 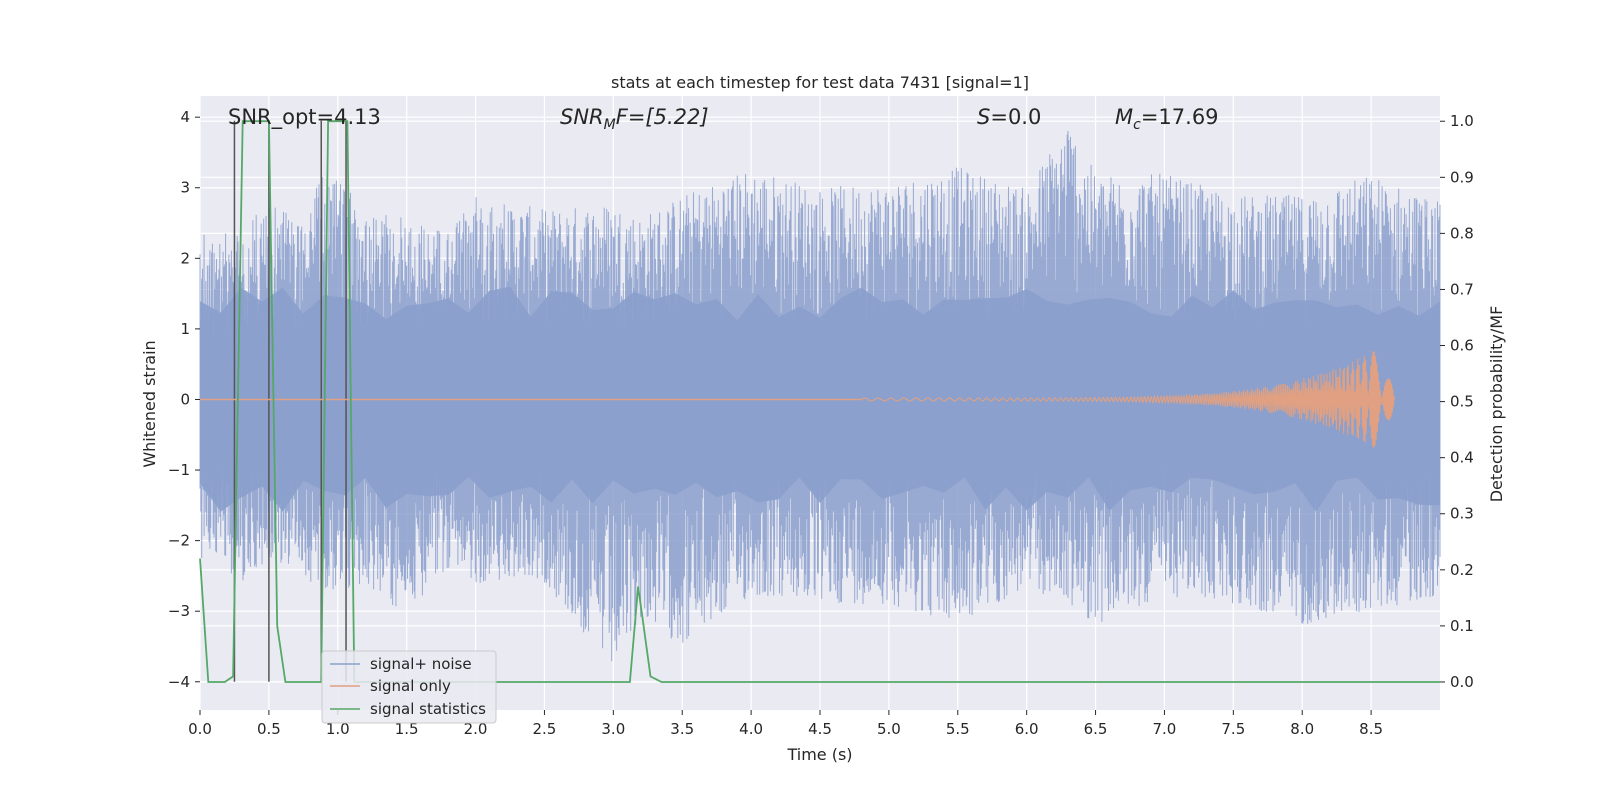 What do you see at coordinates (338, 729) in the screenshot?
I see `x-tick-label: 1.0` at bounding box center [338, 729].